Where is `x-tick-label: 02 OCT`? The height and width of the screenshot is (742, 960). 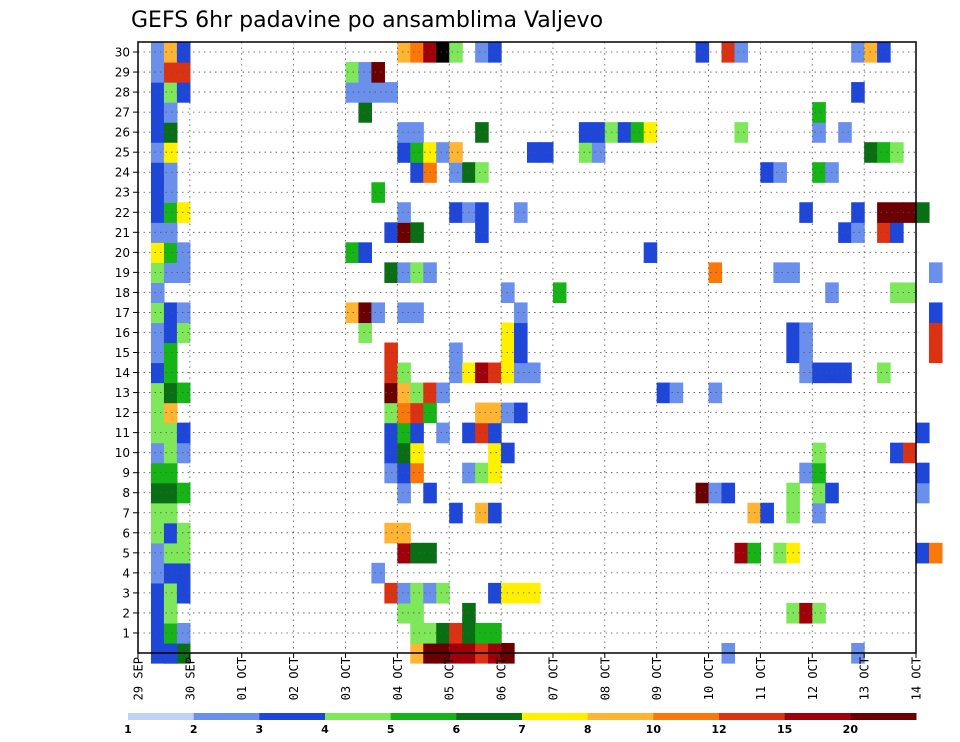 x-tick-label: 02 OCT is located at coordinates (294, 678).